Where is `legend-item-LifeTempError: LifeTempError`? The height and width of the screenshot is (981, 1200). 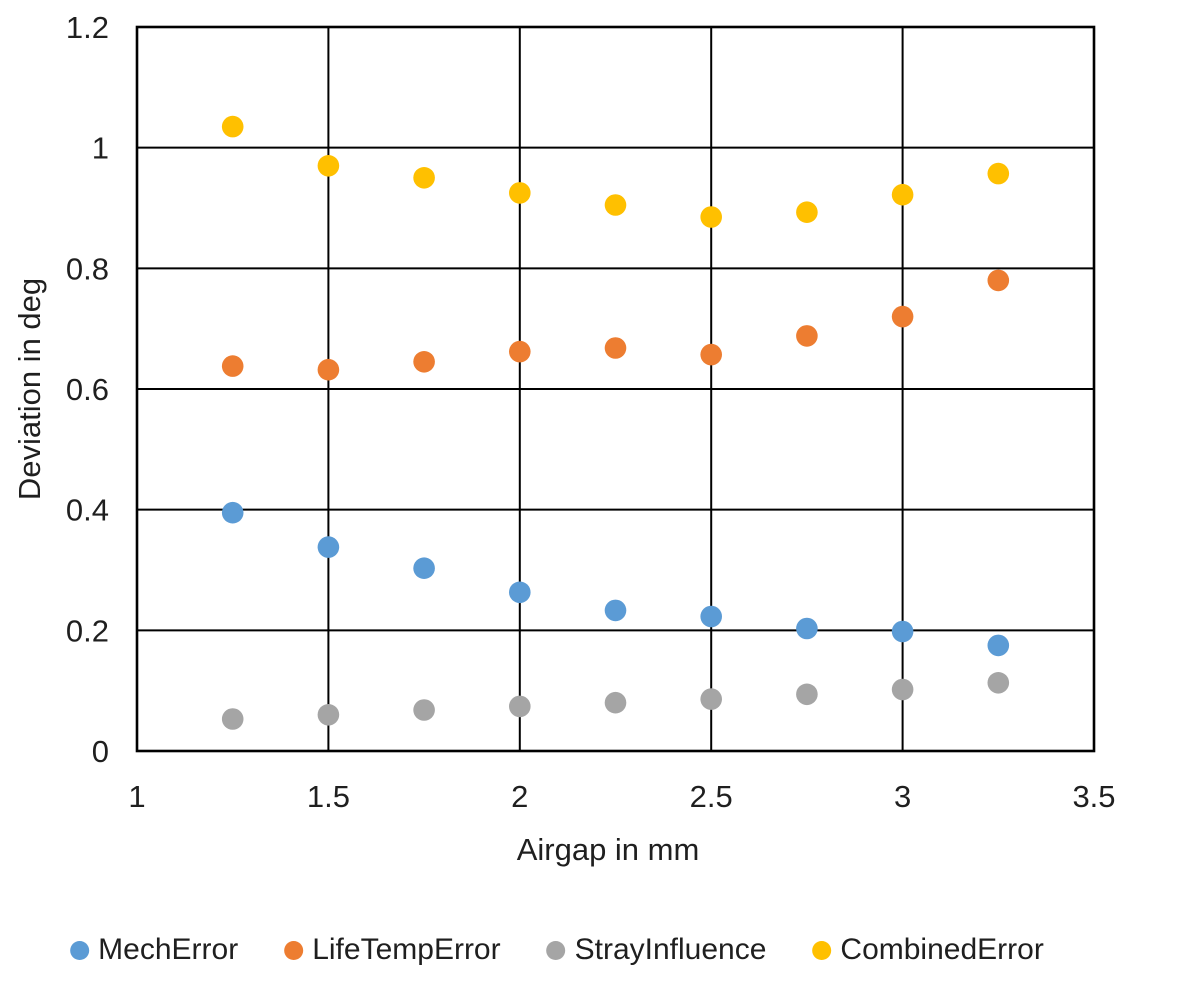 legend-item-LifeTempError: LifeTempError is located at coordinates (392, 950).